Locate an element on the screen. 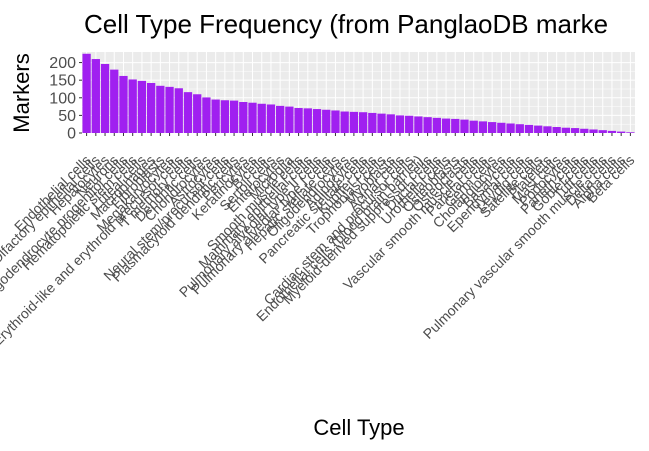 The width and height of the screenshot is (649, 451). y-tick-label: 200 is located at coordinates (62, 63).